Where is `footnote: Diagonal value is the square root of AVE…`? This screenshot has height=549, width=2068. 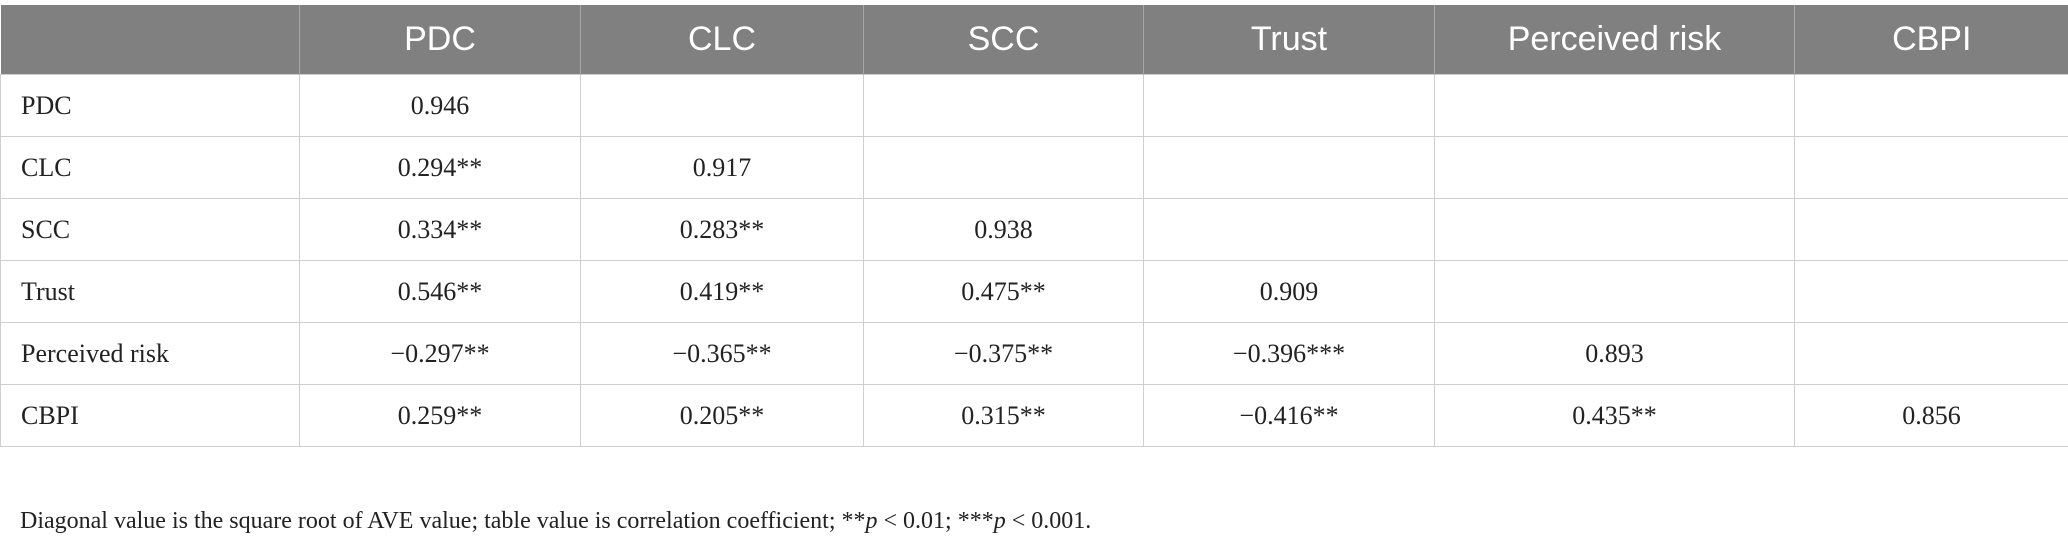
footnote: Diagonal value is the square root of AVE… is located at coordinates (555, 521).